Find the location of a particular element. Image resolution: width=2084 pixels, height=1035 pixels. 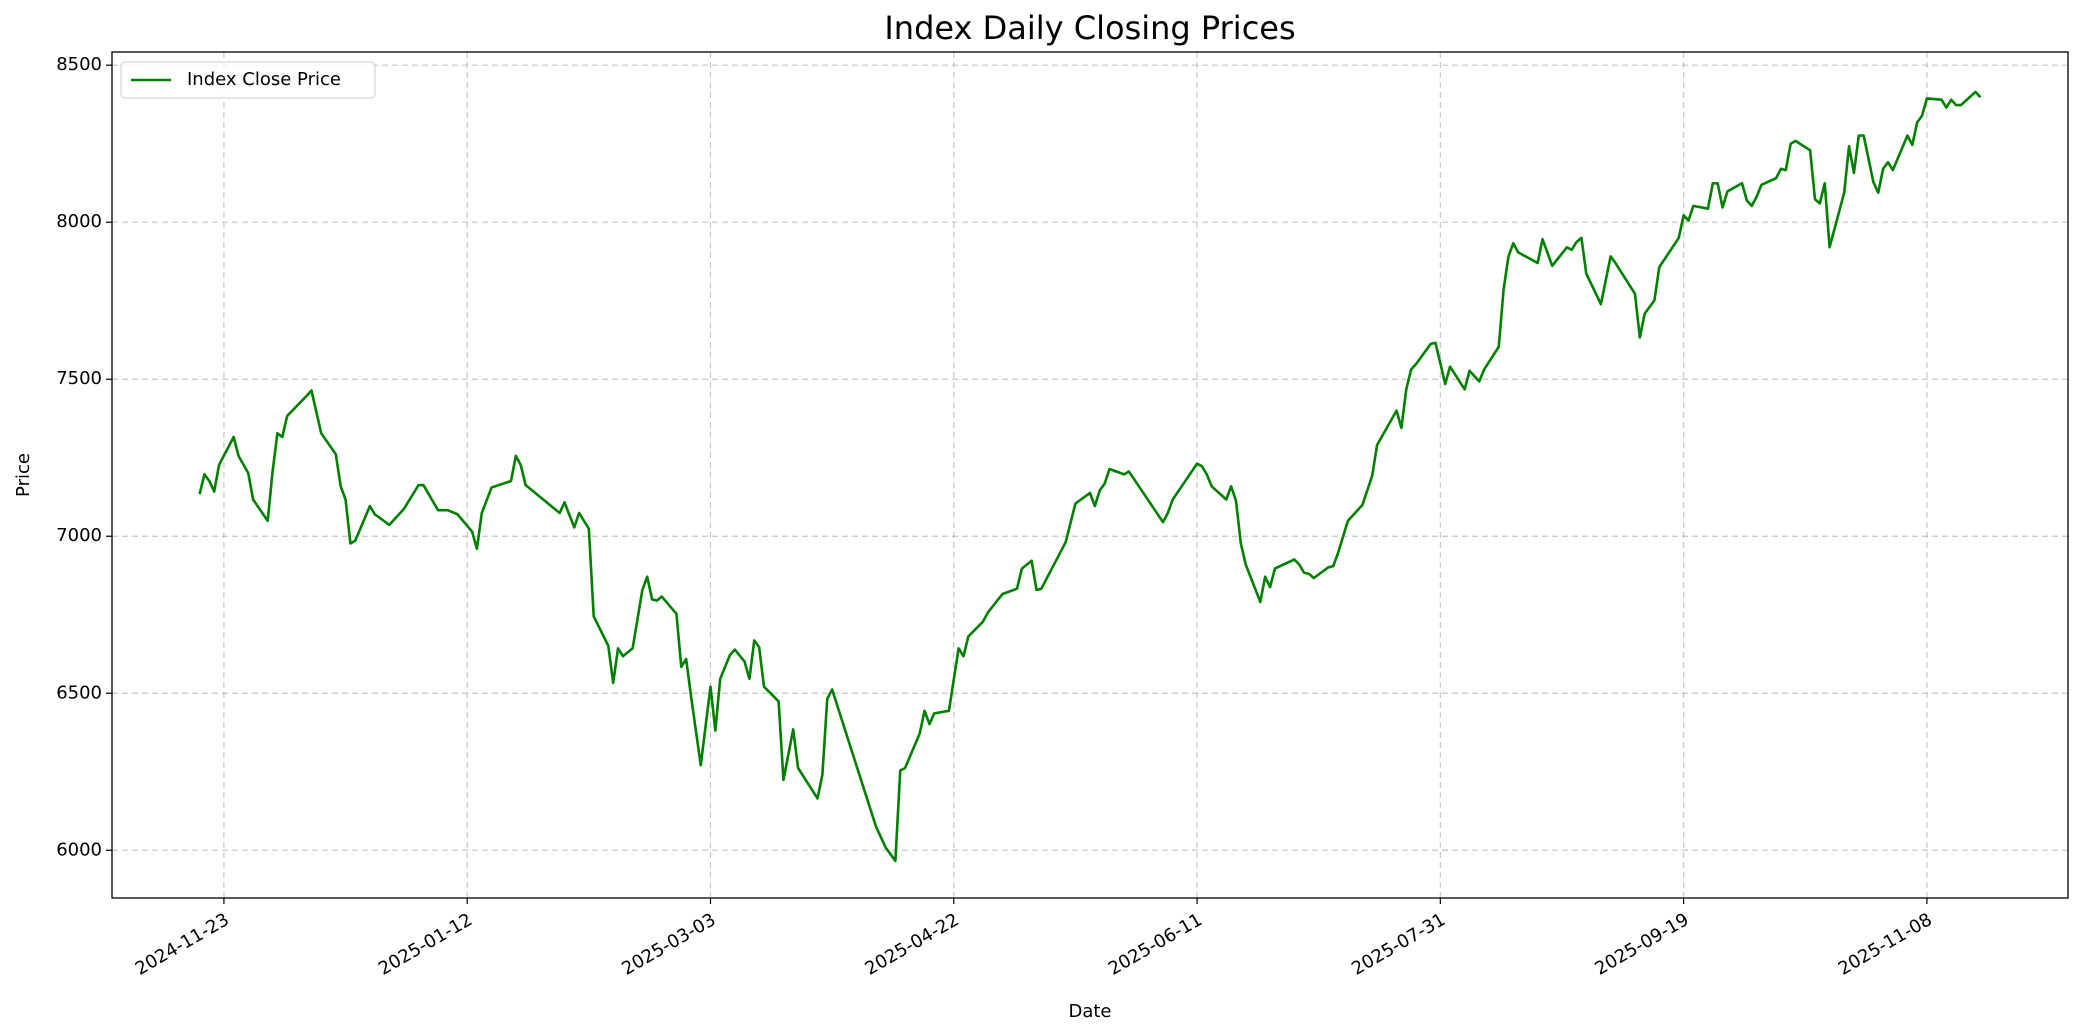

x-tick-label: 2025-03-03 is located at coordinates (668, 944).